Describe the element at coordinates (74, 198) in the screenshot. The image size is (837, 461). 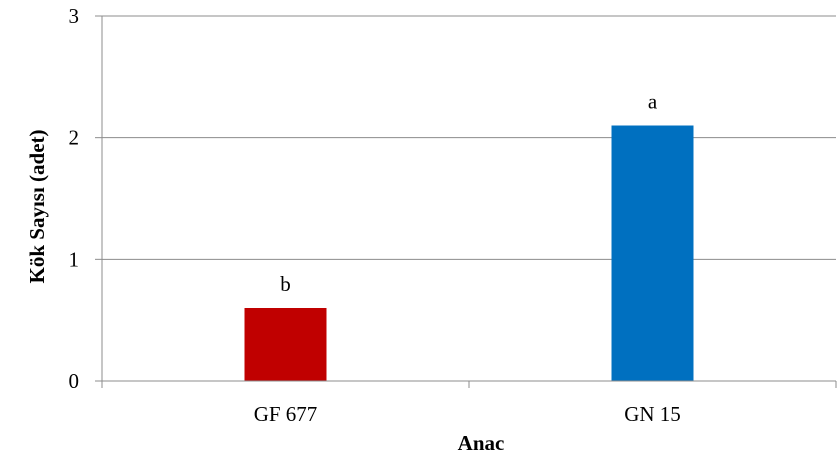
I see `y-tick-labels: 0 1 2 3` at that location.